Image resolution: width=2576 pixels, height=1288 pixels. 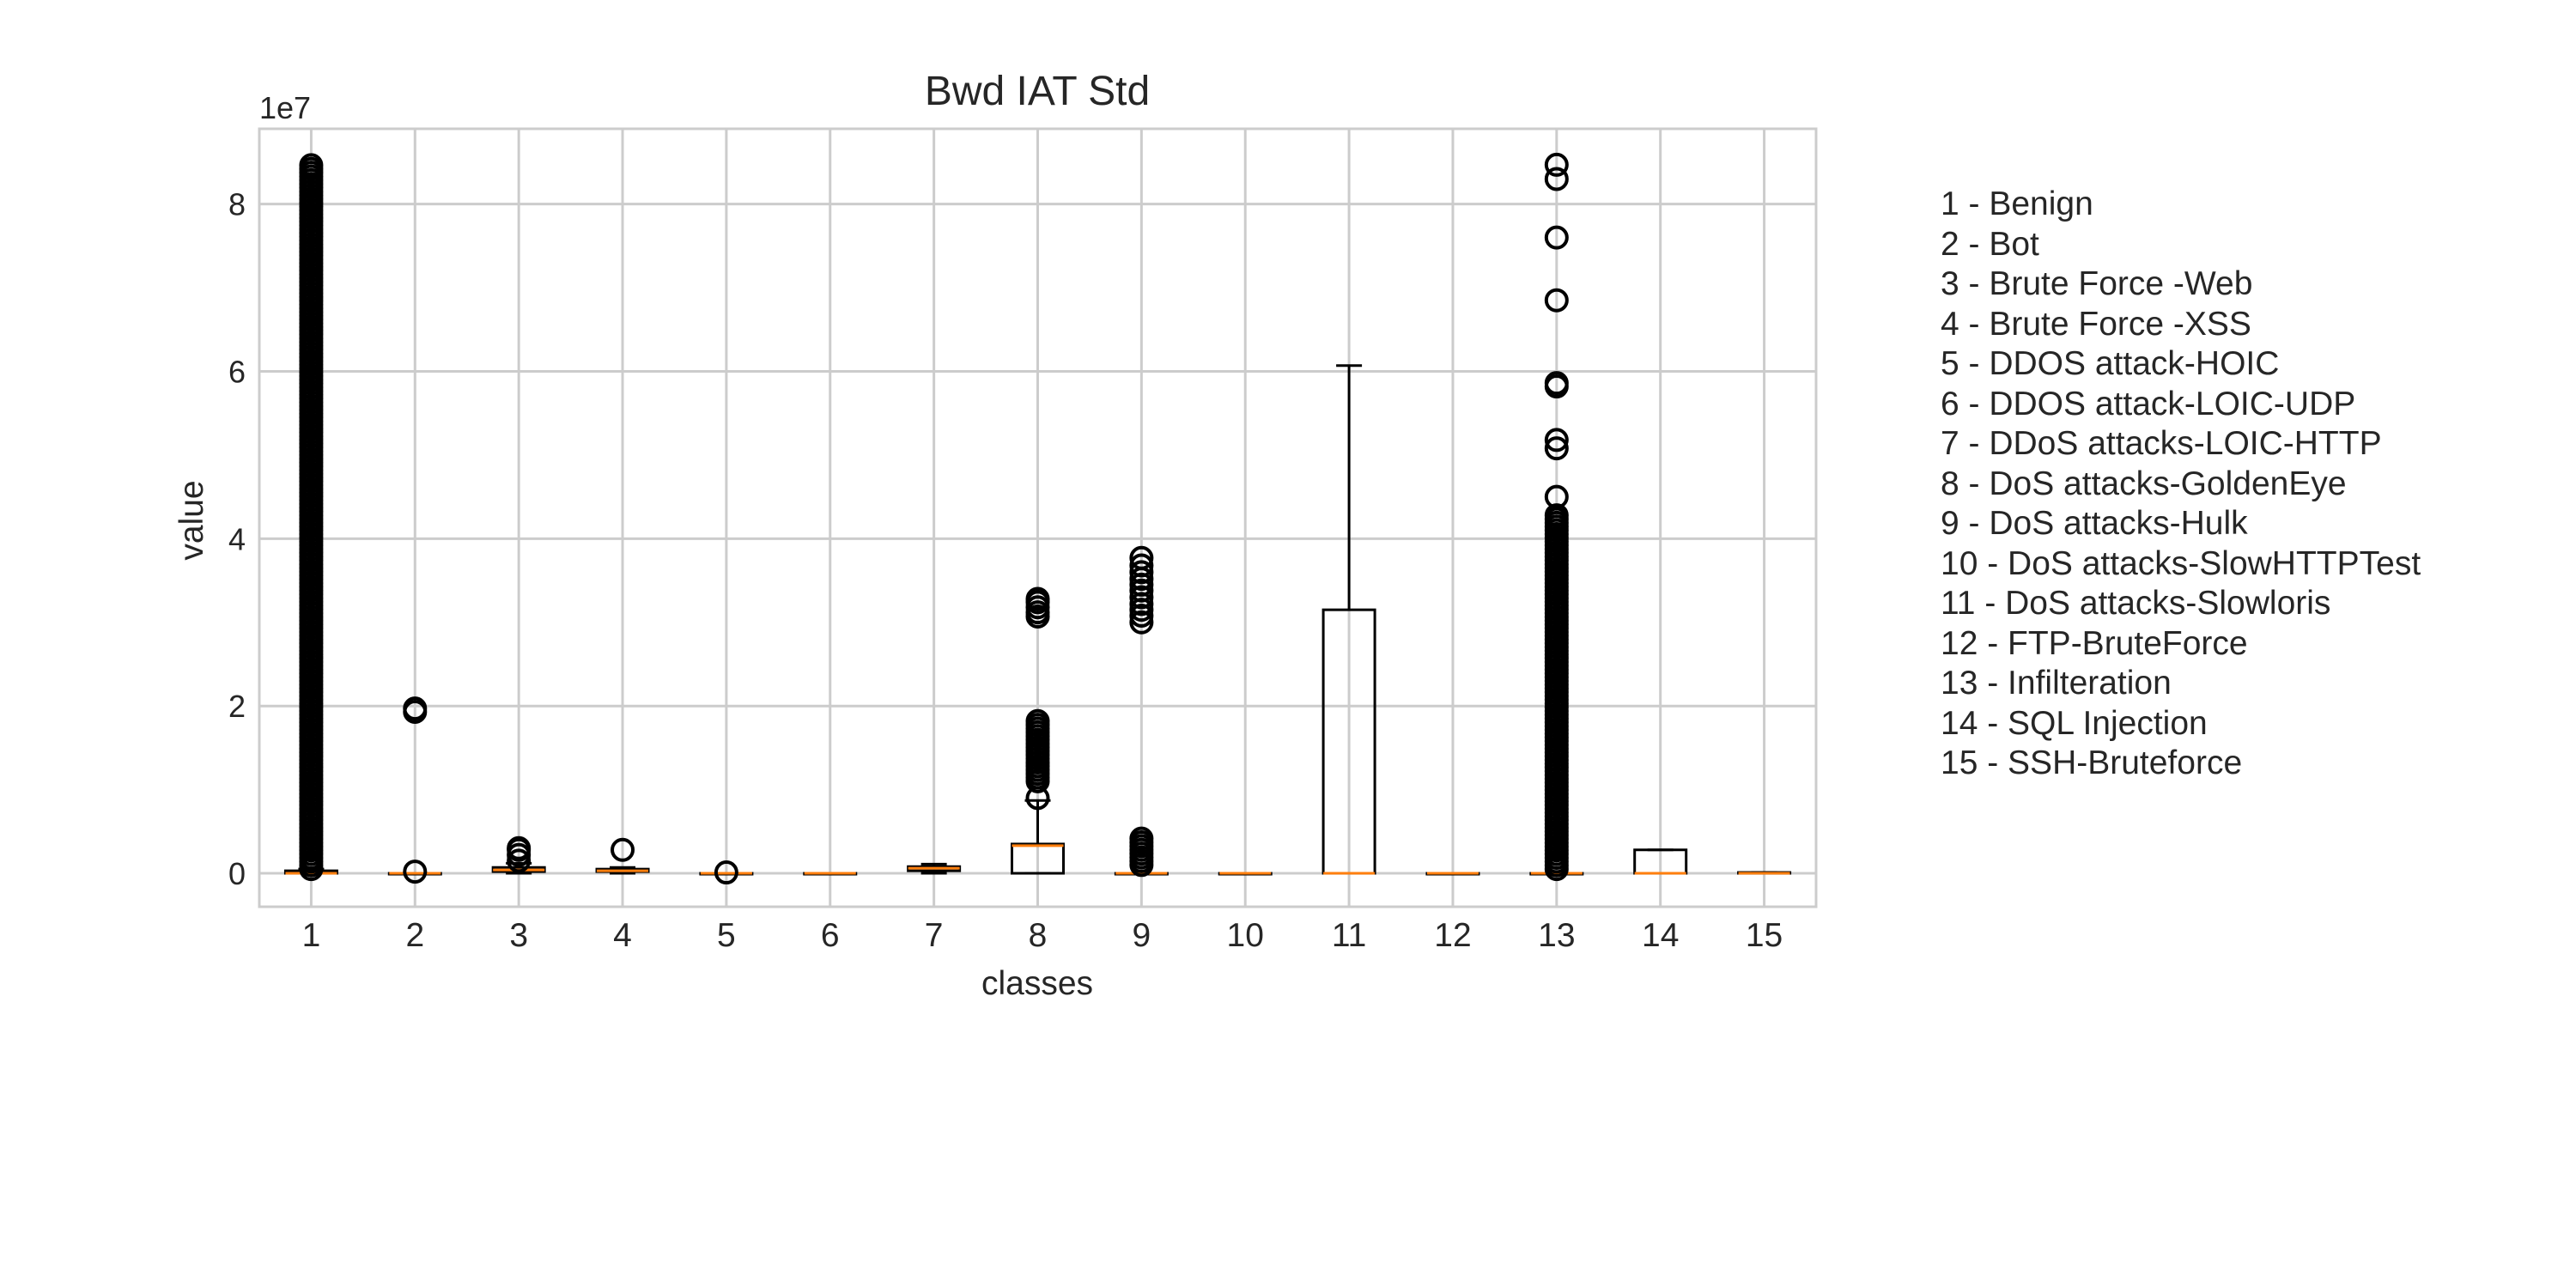 I want to click on legend-entry: 3 - Brute Force -Web, so click(x=2097, y=283).